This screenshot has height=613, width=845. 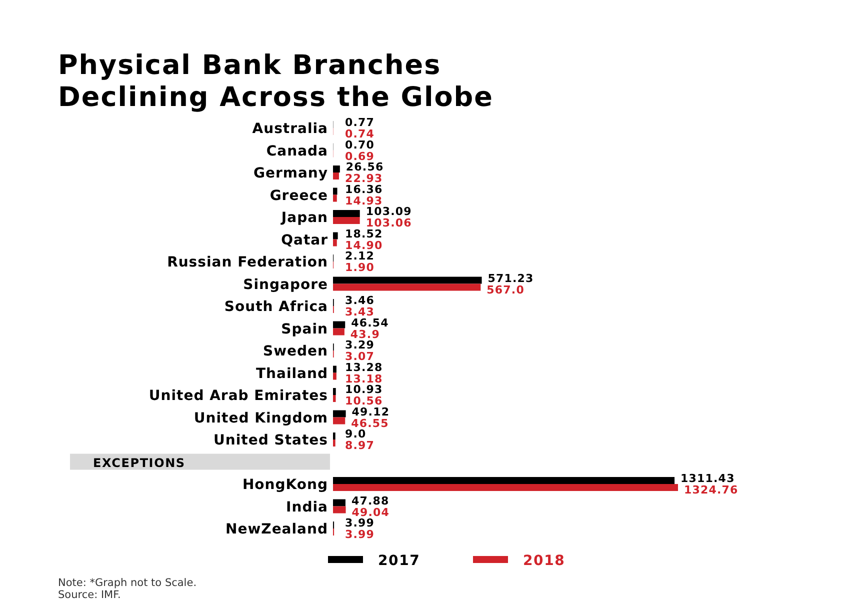 What do you see at coordinates (276, 307) in the screenshot?
I see `y-tick-label: South Africa` at bounding box center [276, 307].